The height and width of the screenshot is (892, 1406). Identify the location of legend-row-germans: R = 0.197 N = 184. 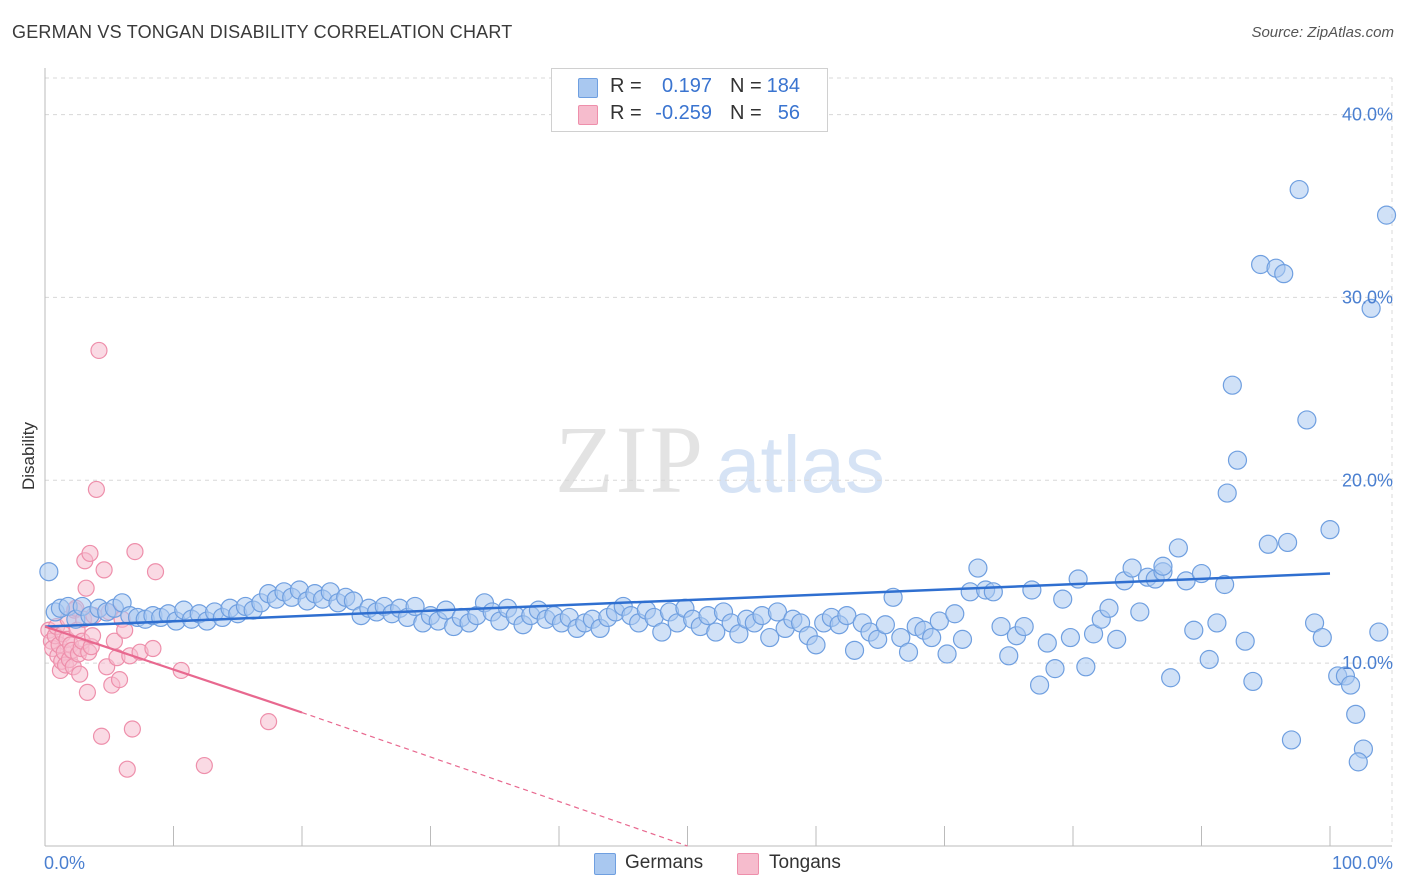
(689, 88).